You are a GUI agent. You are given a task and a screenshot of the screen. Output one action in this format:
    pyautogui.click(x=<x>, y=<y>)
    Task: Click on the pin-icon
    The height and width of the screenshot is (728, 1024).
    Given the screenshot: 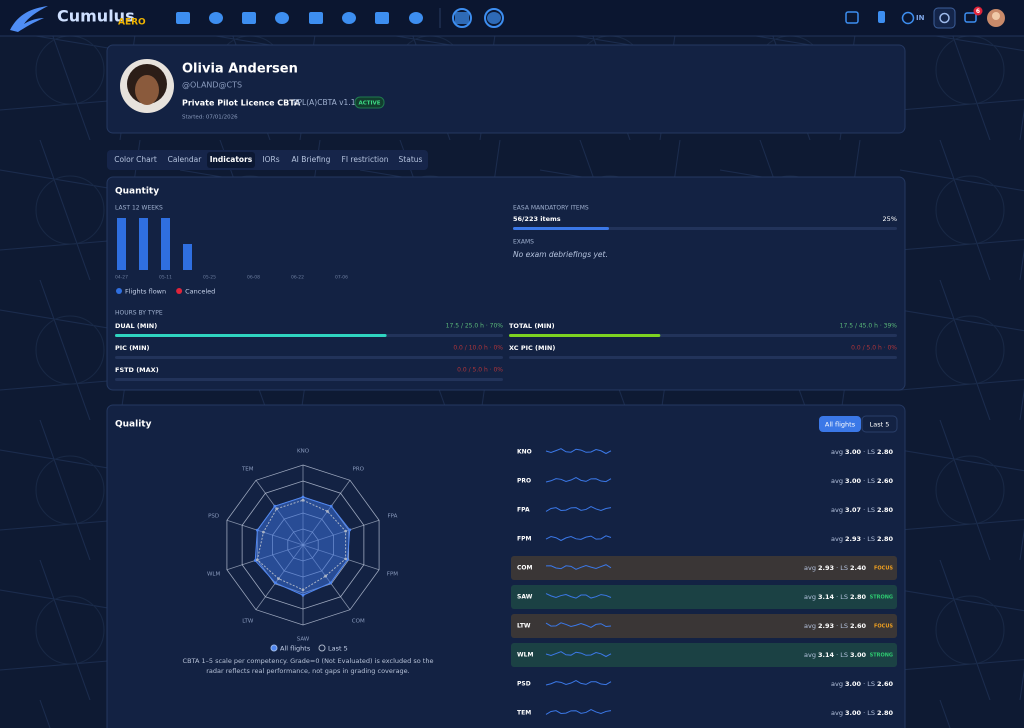 What is the action you would take?
    pyautogui.click(x=881, y=17)
    